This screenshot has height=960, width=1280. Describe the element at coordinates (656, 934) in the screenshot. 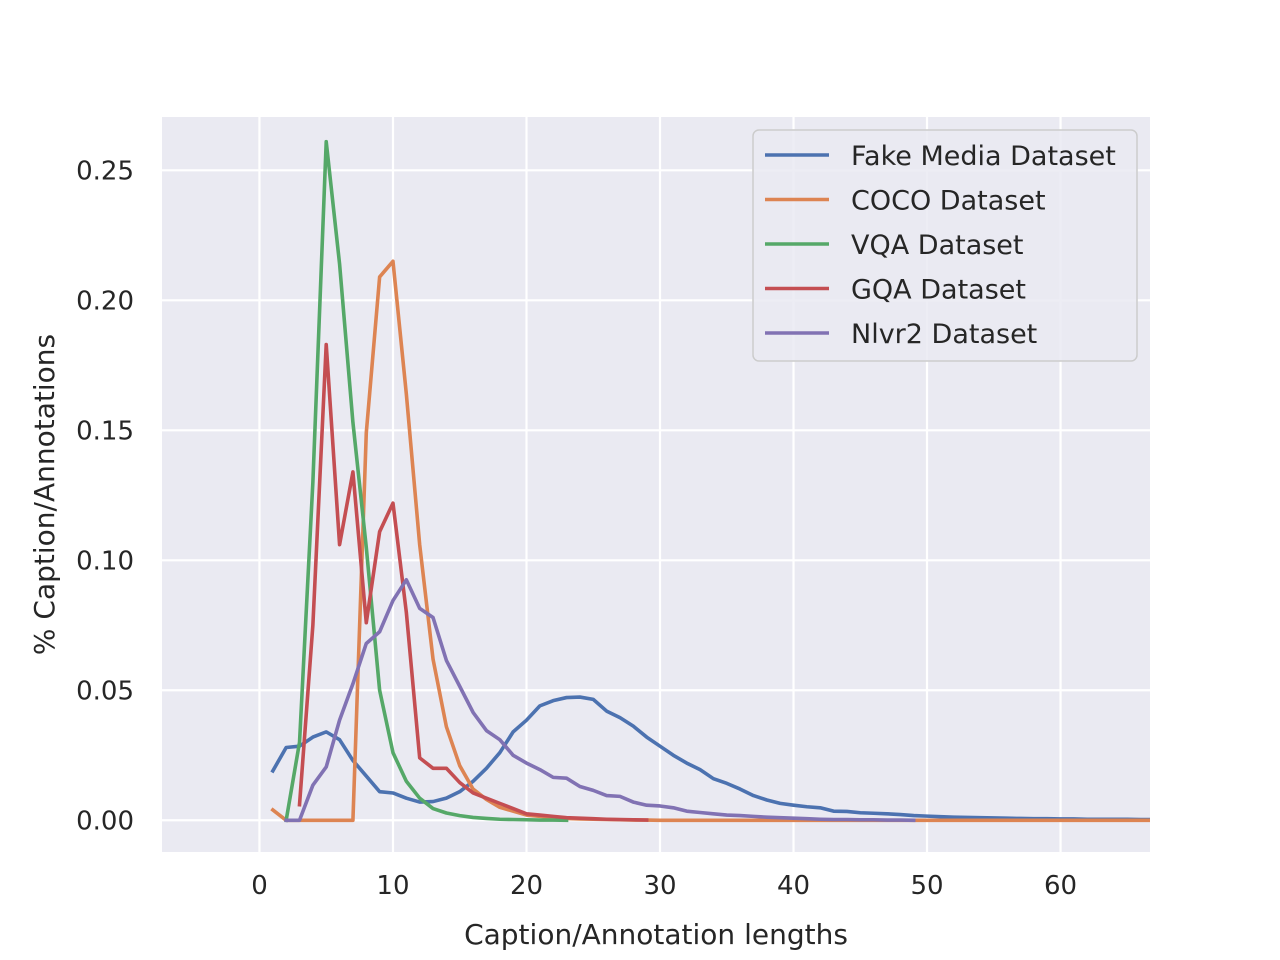

I see `x-axis-title: Caption/Annotation lengths` at that location.